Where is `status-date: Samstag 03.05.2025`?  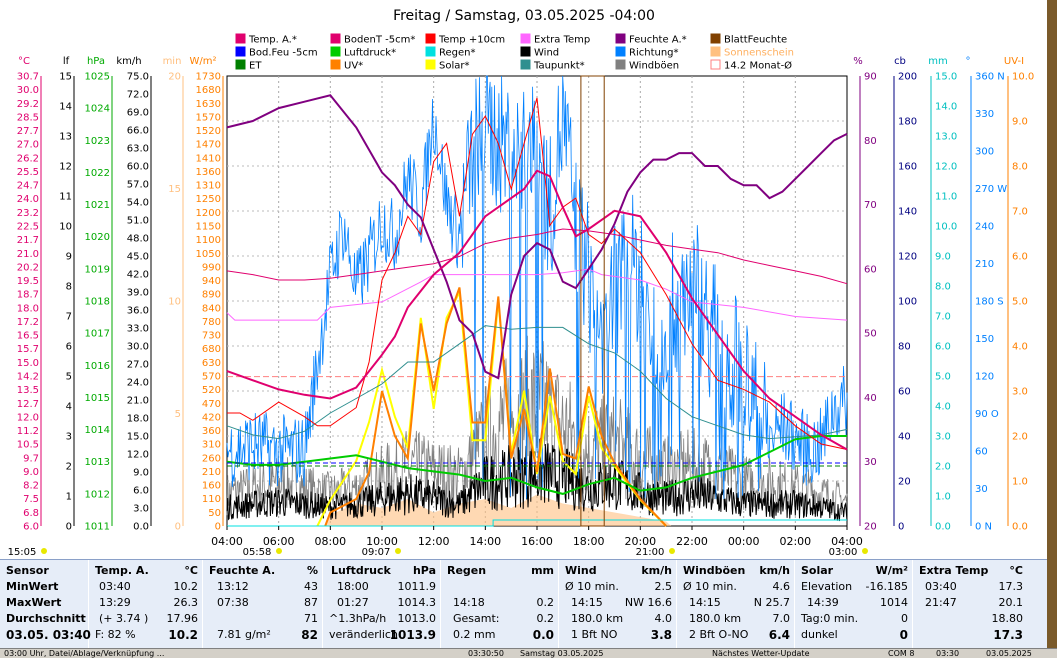
status-date: Samstag 03.05.2025 is located at coordinates (562, 653).